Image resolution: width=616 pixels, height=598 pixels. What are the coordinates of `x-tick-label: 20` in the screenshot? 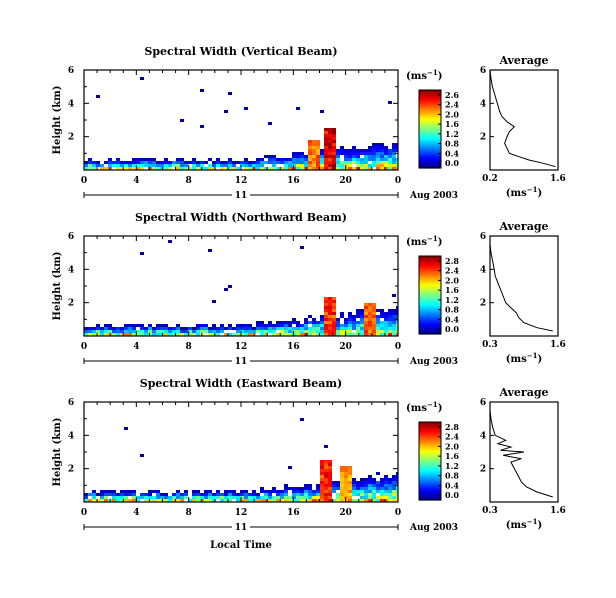 It's located at (345, 347).